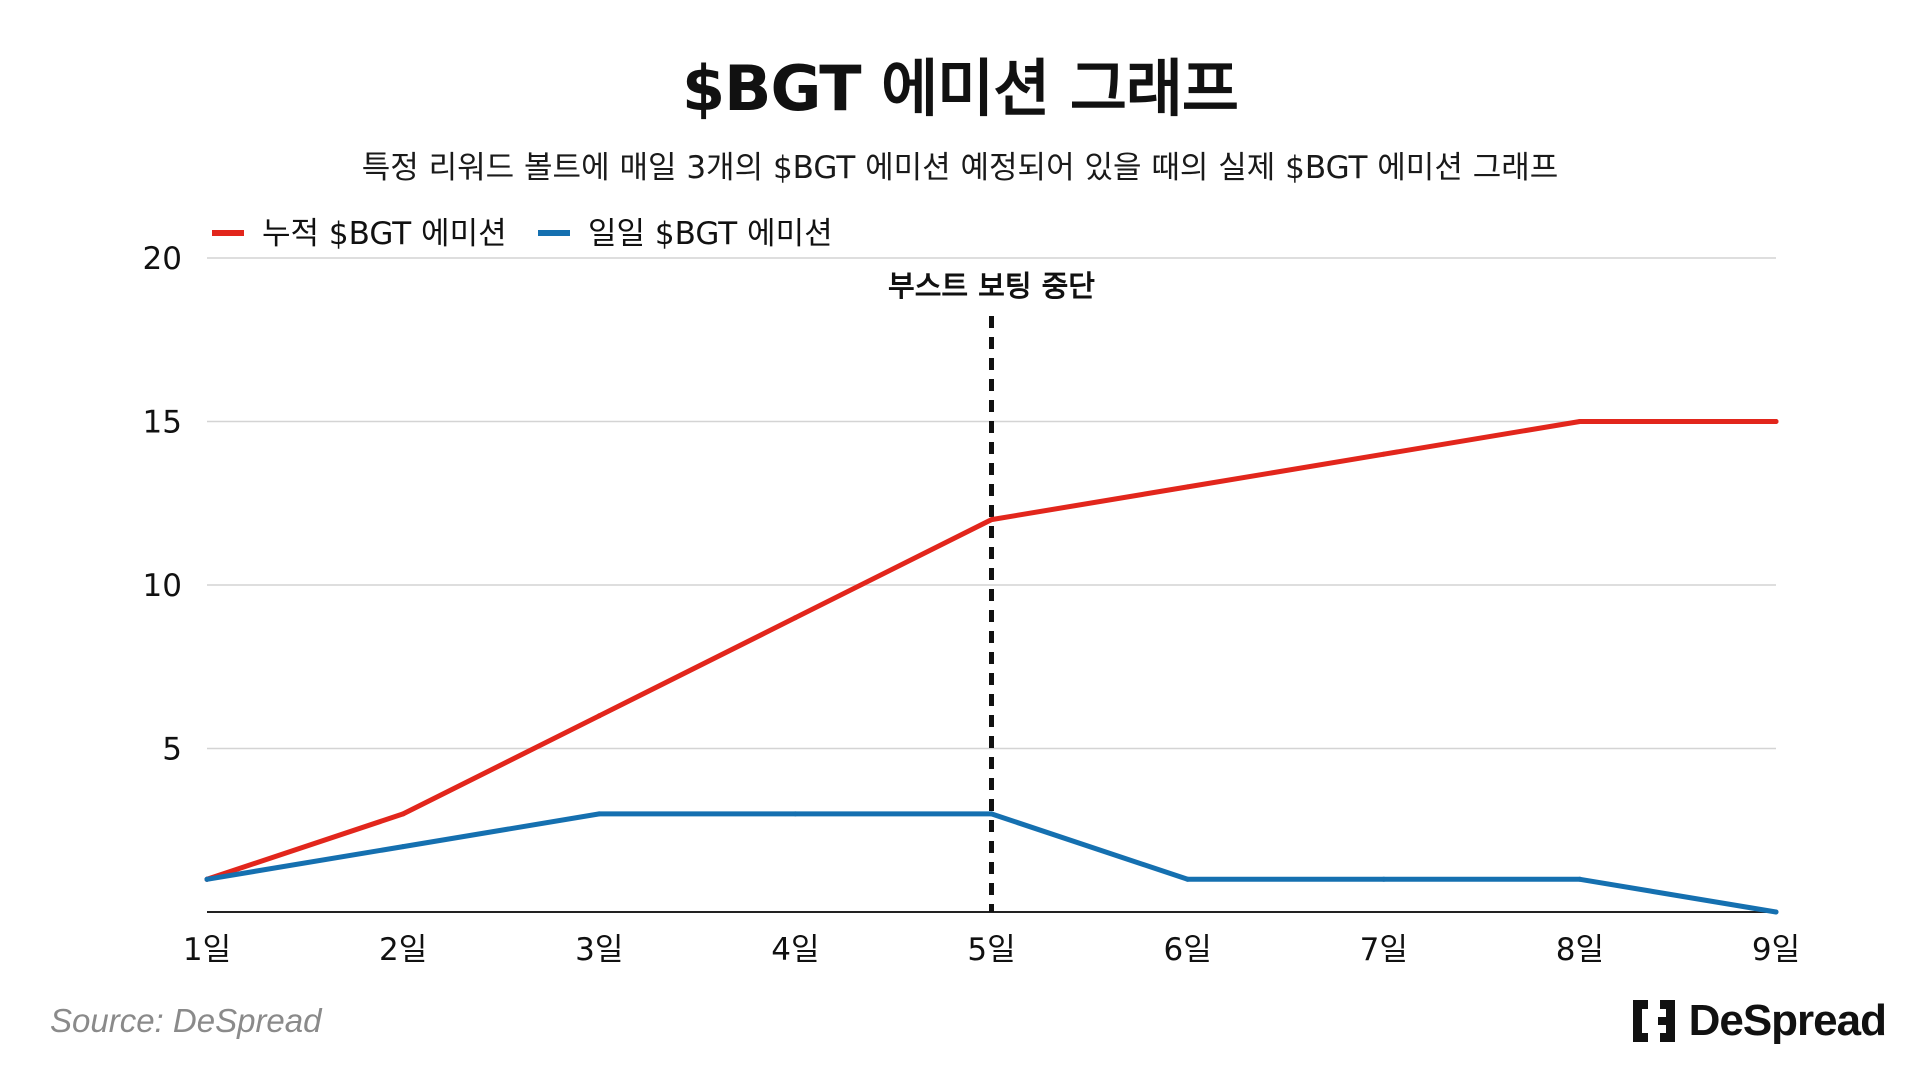  I want to click on chart-title: $BGT 에미션 그래프, so click(960, 88).